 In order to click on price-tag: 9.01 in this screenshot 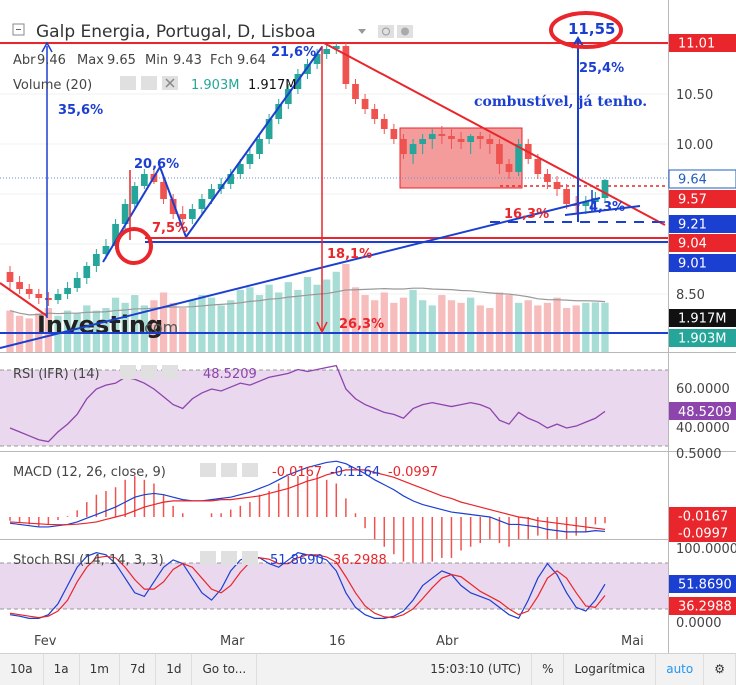, I will do `click(702, 263)`.